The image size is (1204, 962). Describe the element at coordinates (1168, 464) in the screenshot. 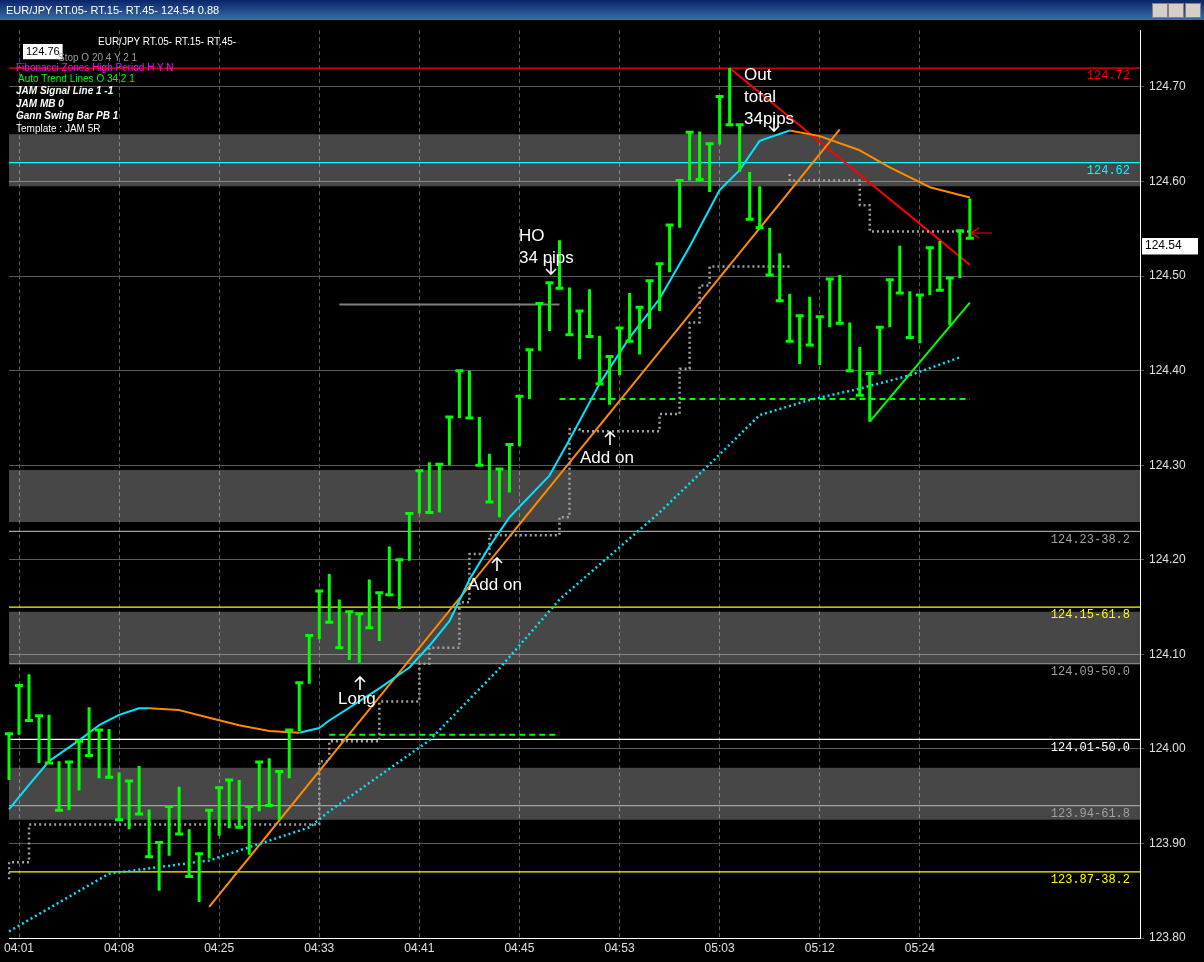

I see `y-tick-label: 124.30` at that location.